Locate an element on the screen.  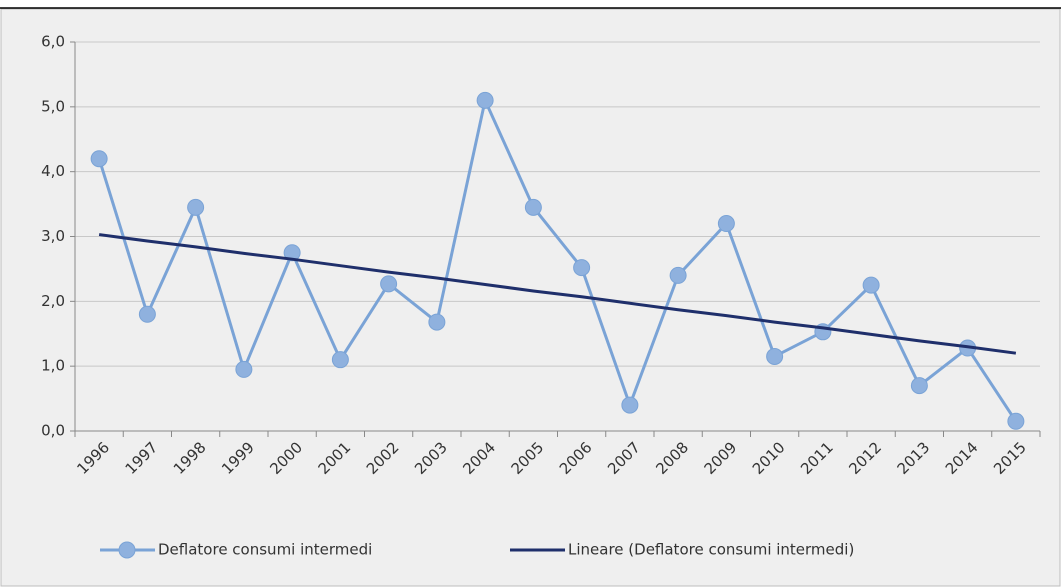
y-tick-label: 5,0 is located at coordinates (53, 106).